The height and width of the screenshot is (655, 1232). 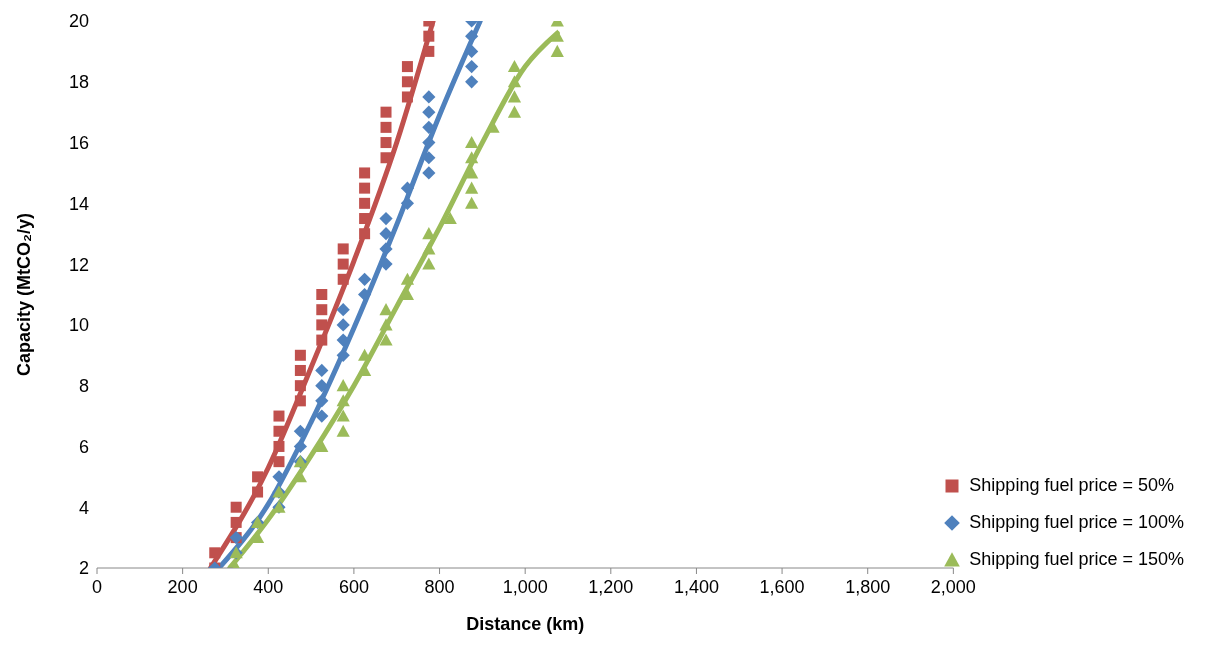 What do you see at coordinates (1076, 559) in the screenshot?
I see `legend-label: Shipping fuel price = 150%` at bounding box center [1076, 559].